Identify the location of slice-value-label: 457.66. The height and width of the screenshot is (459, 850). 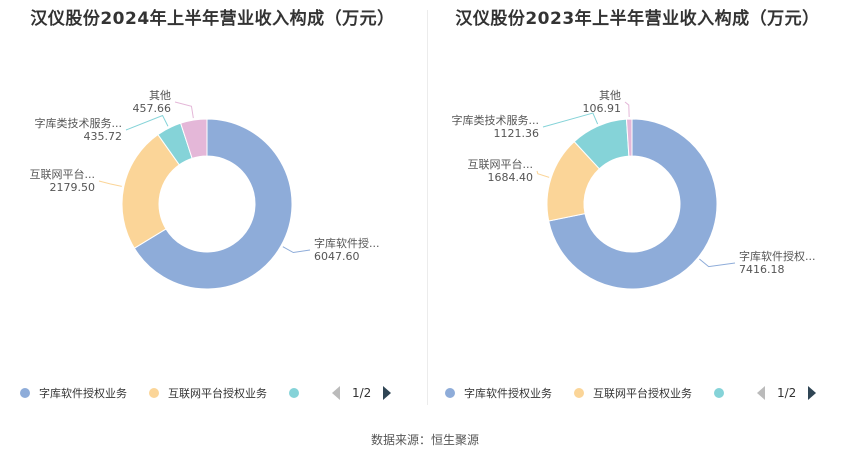
(152, 108).